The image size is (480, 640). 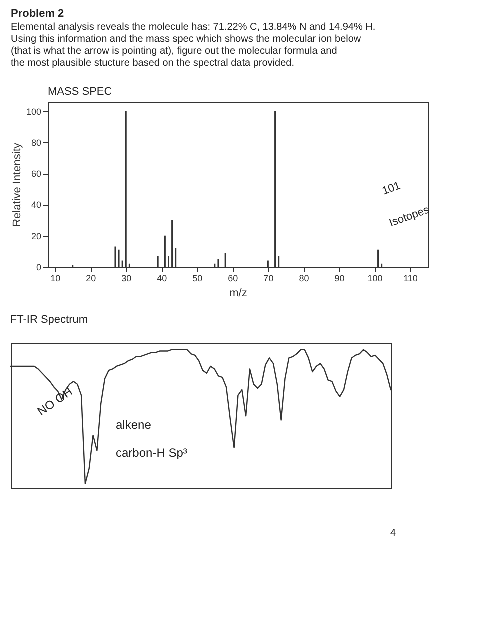 What do you see at coordinates (80, 92) in the screenshot?
I see `text: MASS SPEC` at bounding box center [80, 92].